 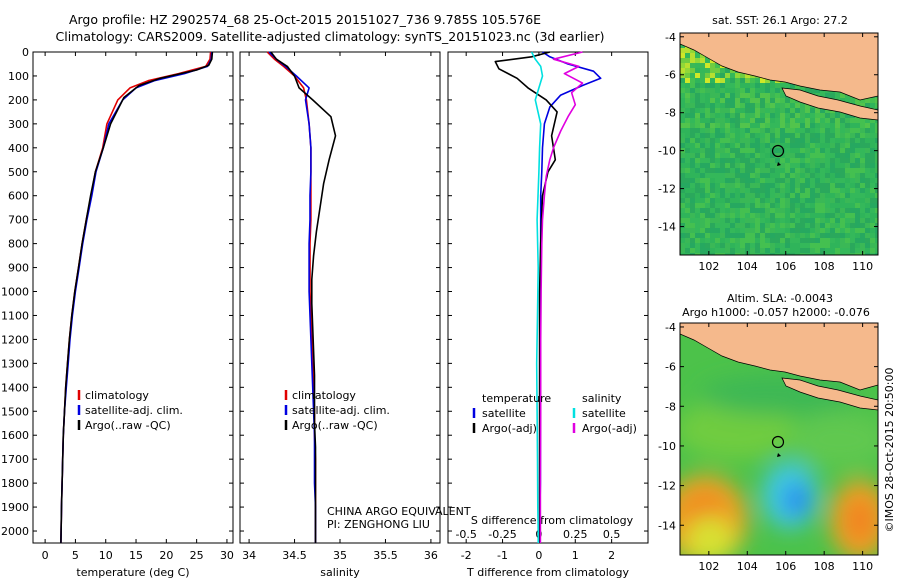 I want to click on difference-xtick-label: -1, so click(x=502, y=555).